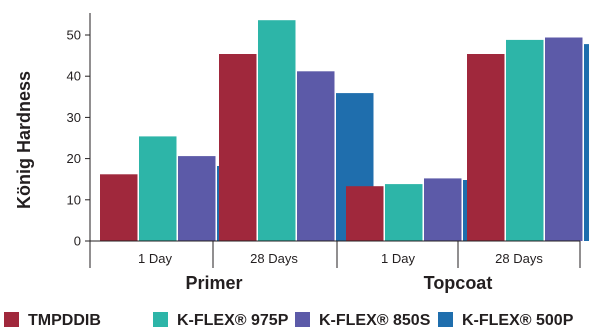 This screenshot has height=331, width=589. I want to click on legend-item: TMPDDIB, so click(52, 320).